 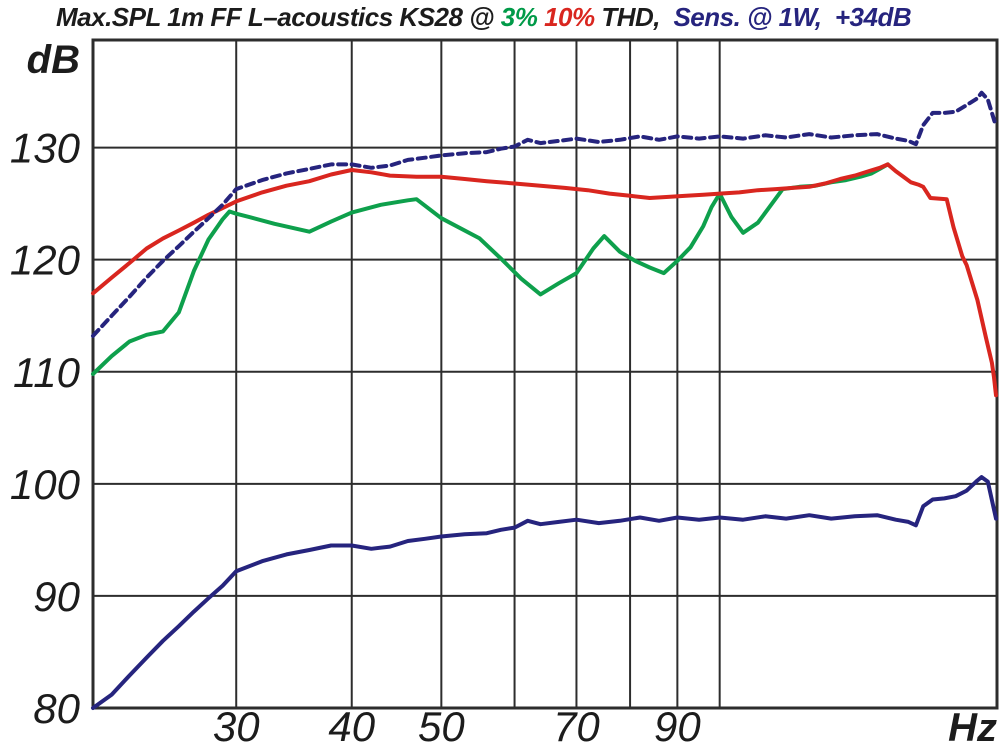 I want to click on x-tick-label: 70, so click(x=576, y=724).